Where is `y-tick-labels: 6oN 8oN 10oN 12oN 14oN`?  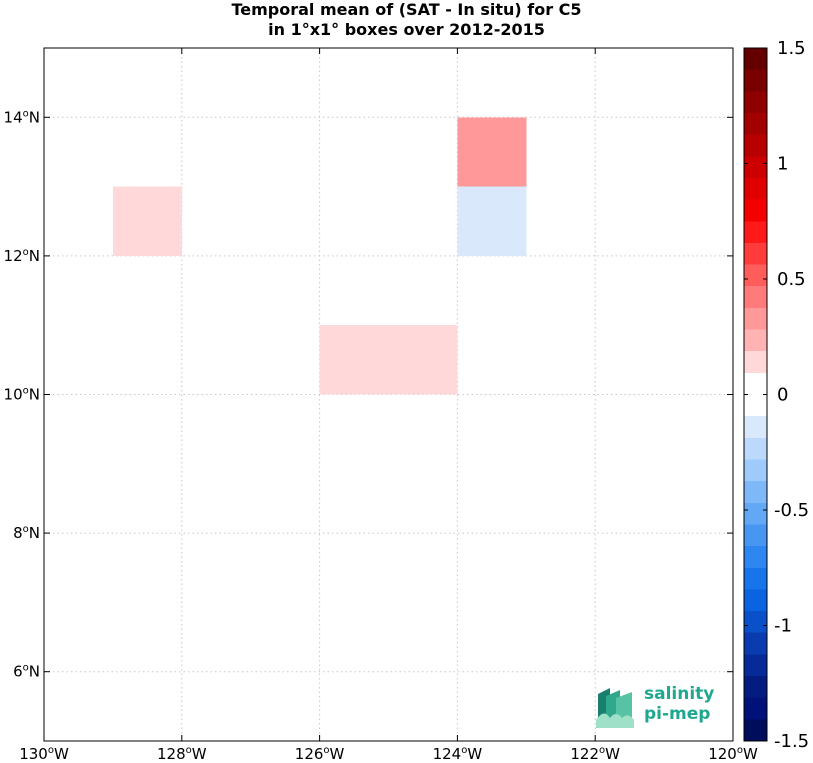 y-tick-labels: 6oN 8oN 10oN 12oN 14oN is located at coordinates (22, 394).